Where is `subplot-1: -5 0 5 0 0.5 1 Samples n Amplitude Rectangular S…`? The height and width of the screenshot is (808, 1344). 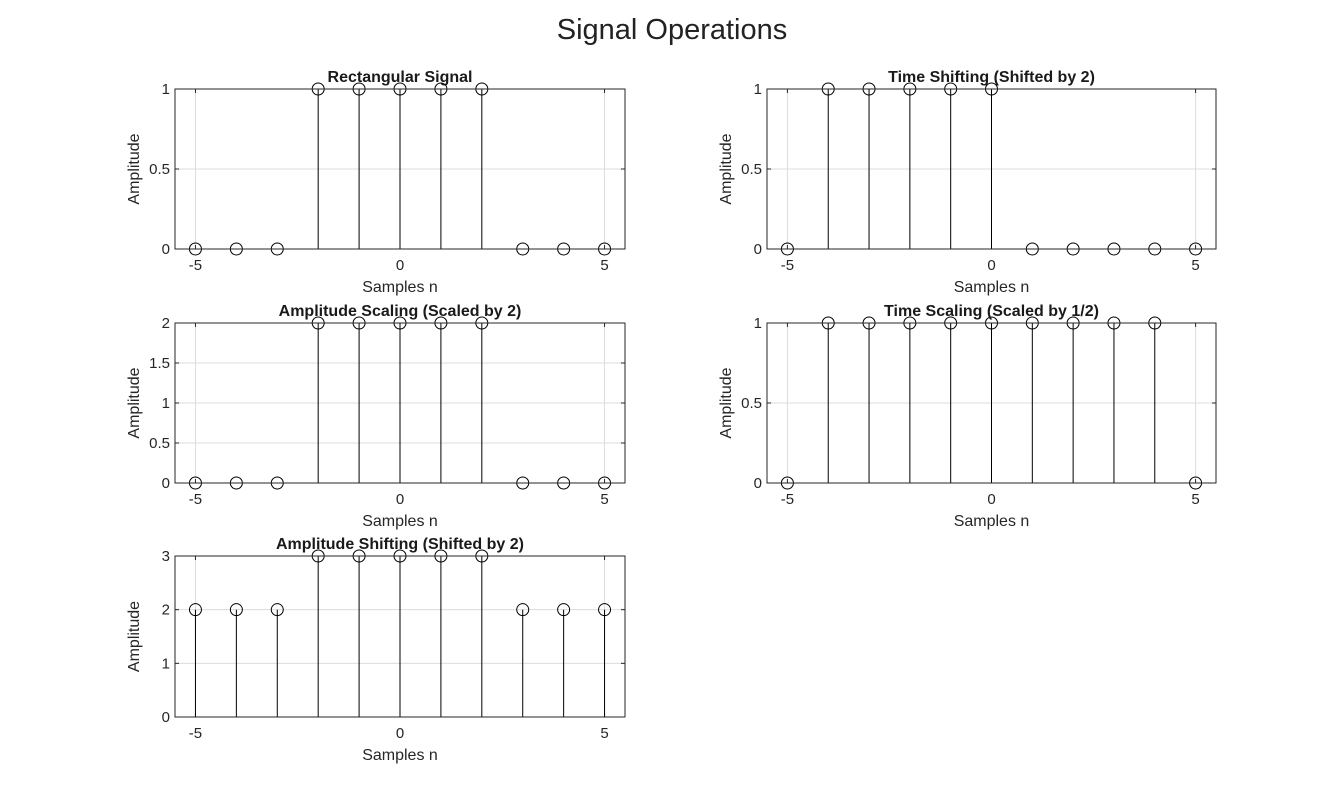 subplot-1: -5 0 5 0 0.5 1 Samples n Amplitude Rectangular S… is located at coordinates (376, 182).